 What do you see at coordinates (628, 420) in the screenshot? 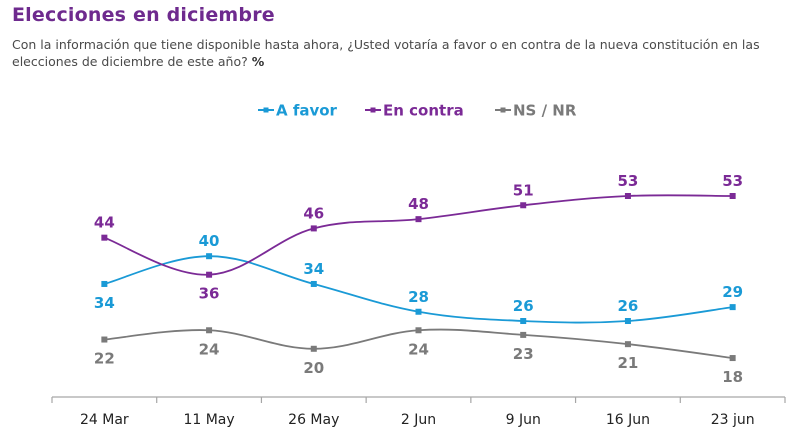
I see `x-tick-label: 16 Jun` at bounding box center [628, 420].